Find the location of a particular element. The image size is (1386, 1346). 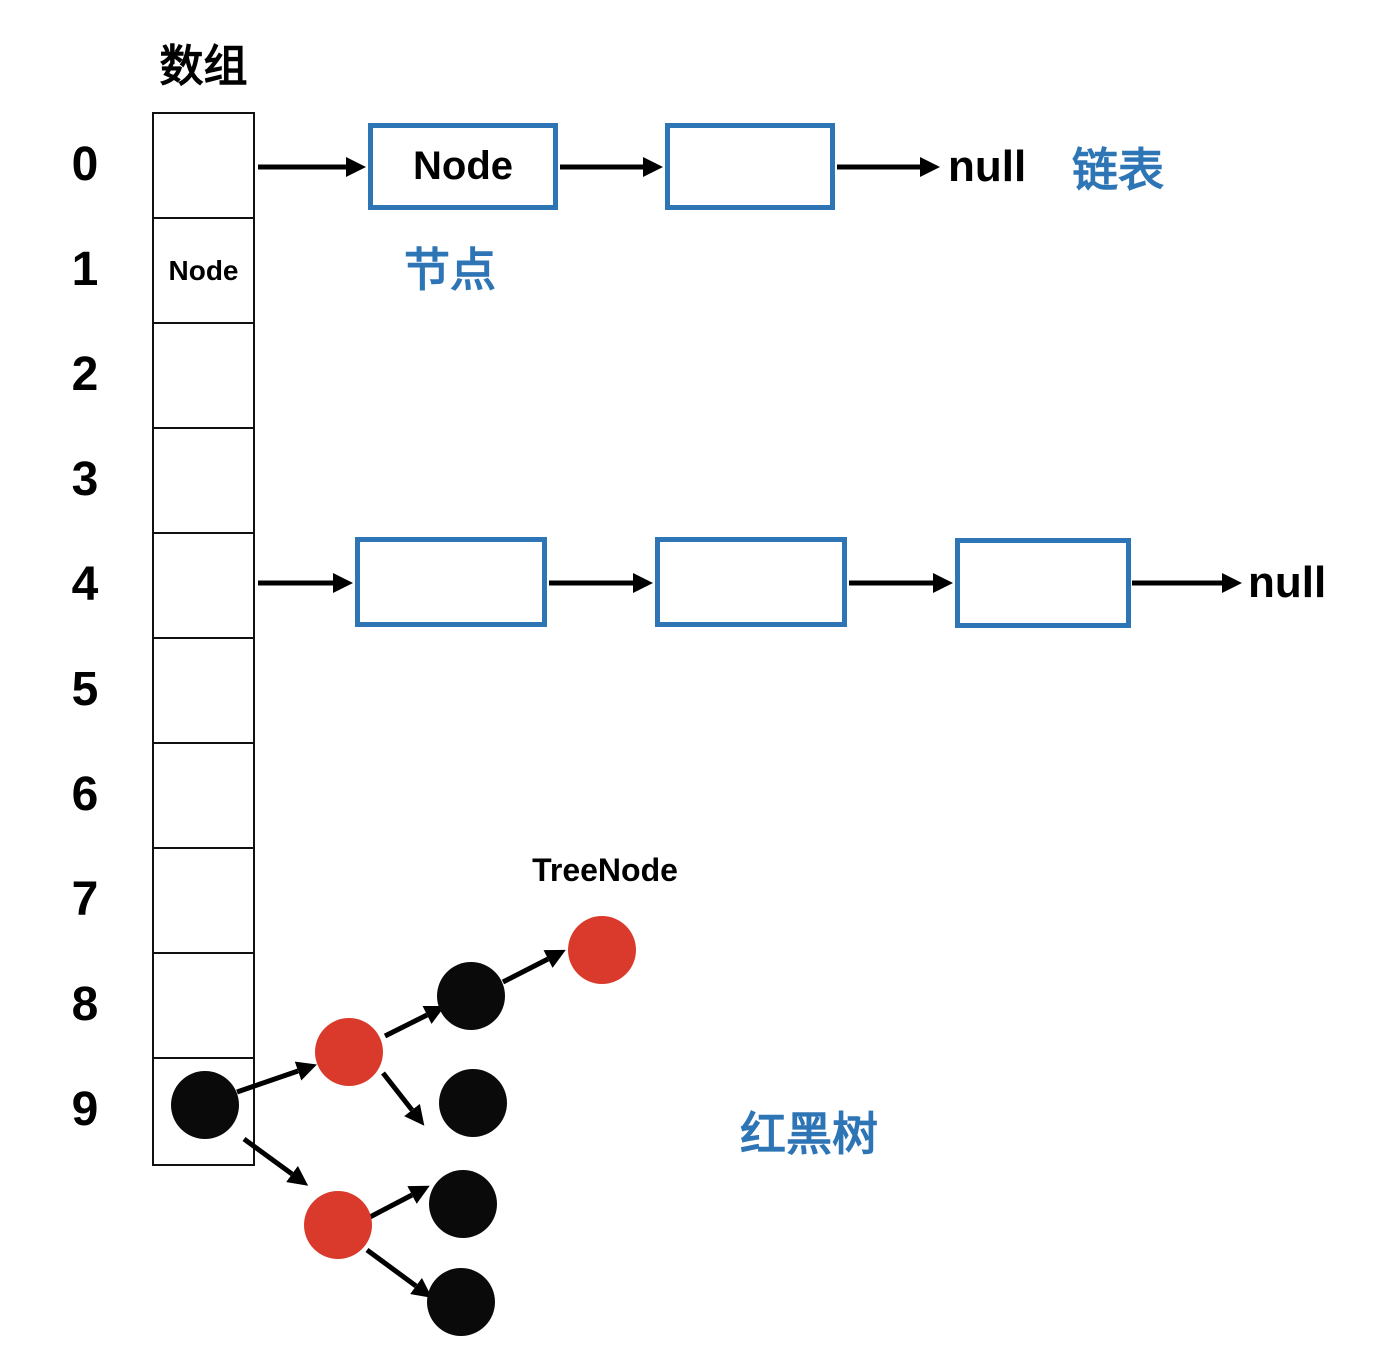

tree-node-upper-red is located at coordinates (349, 1052).